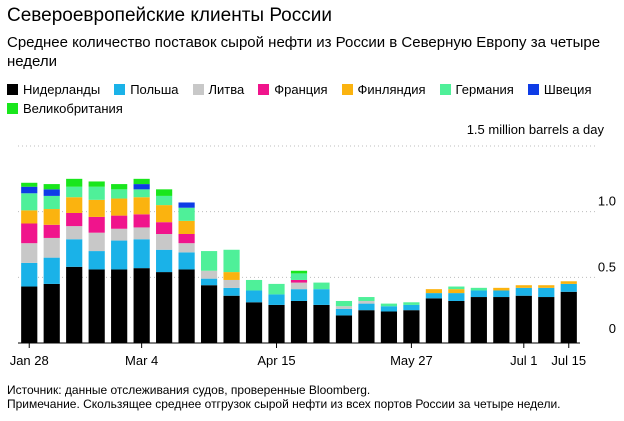  What do you see at coordinates (293, 89) in the screenshot?
I see `legend-item-france: Франция` at bounding box center [293, 89].